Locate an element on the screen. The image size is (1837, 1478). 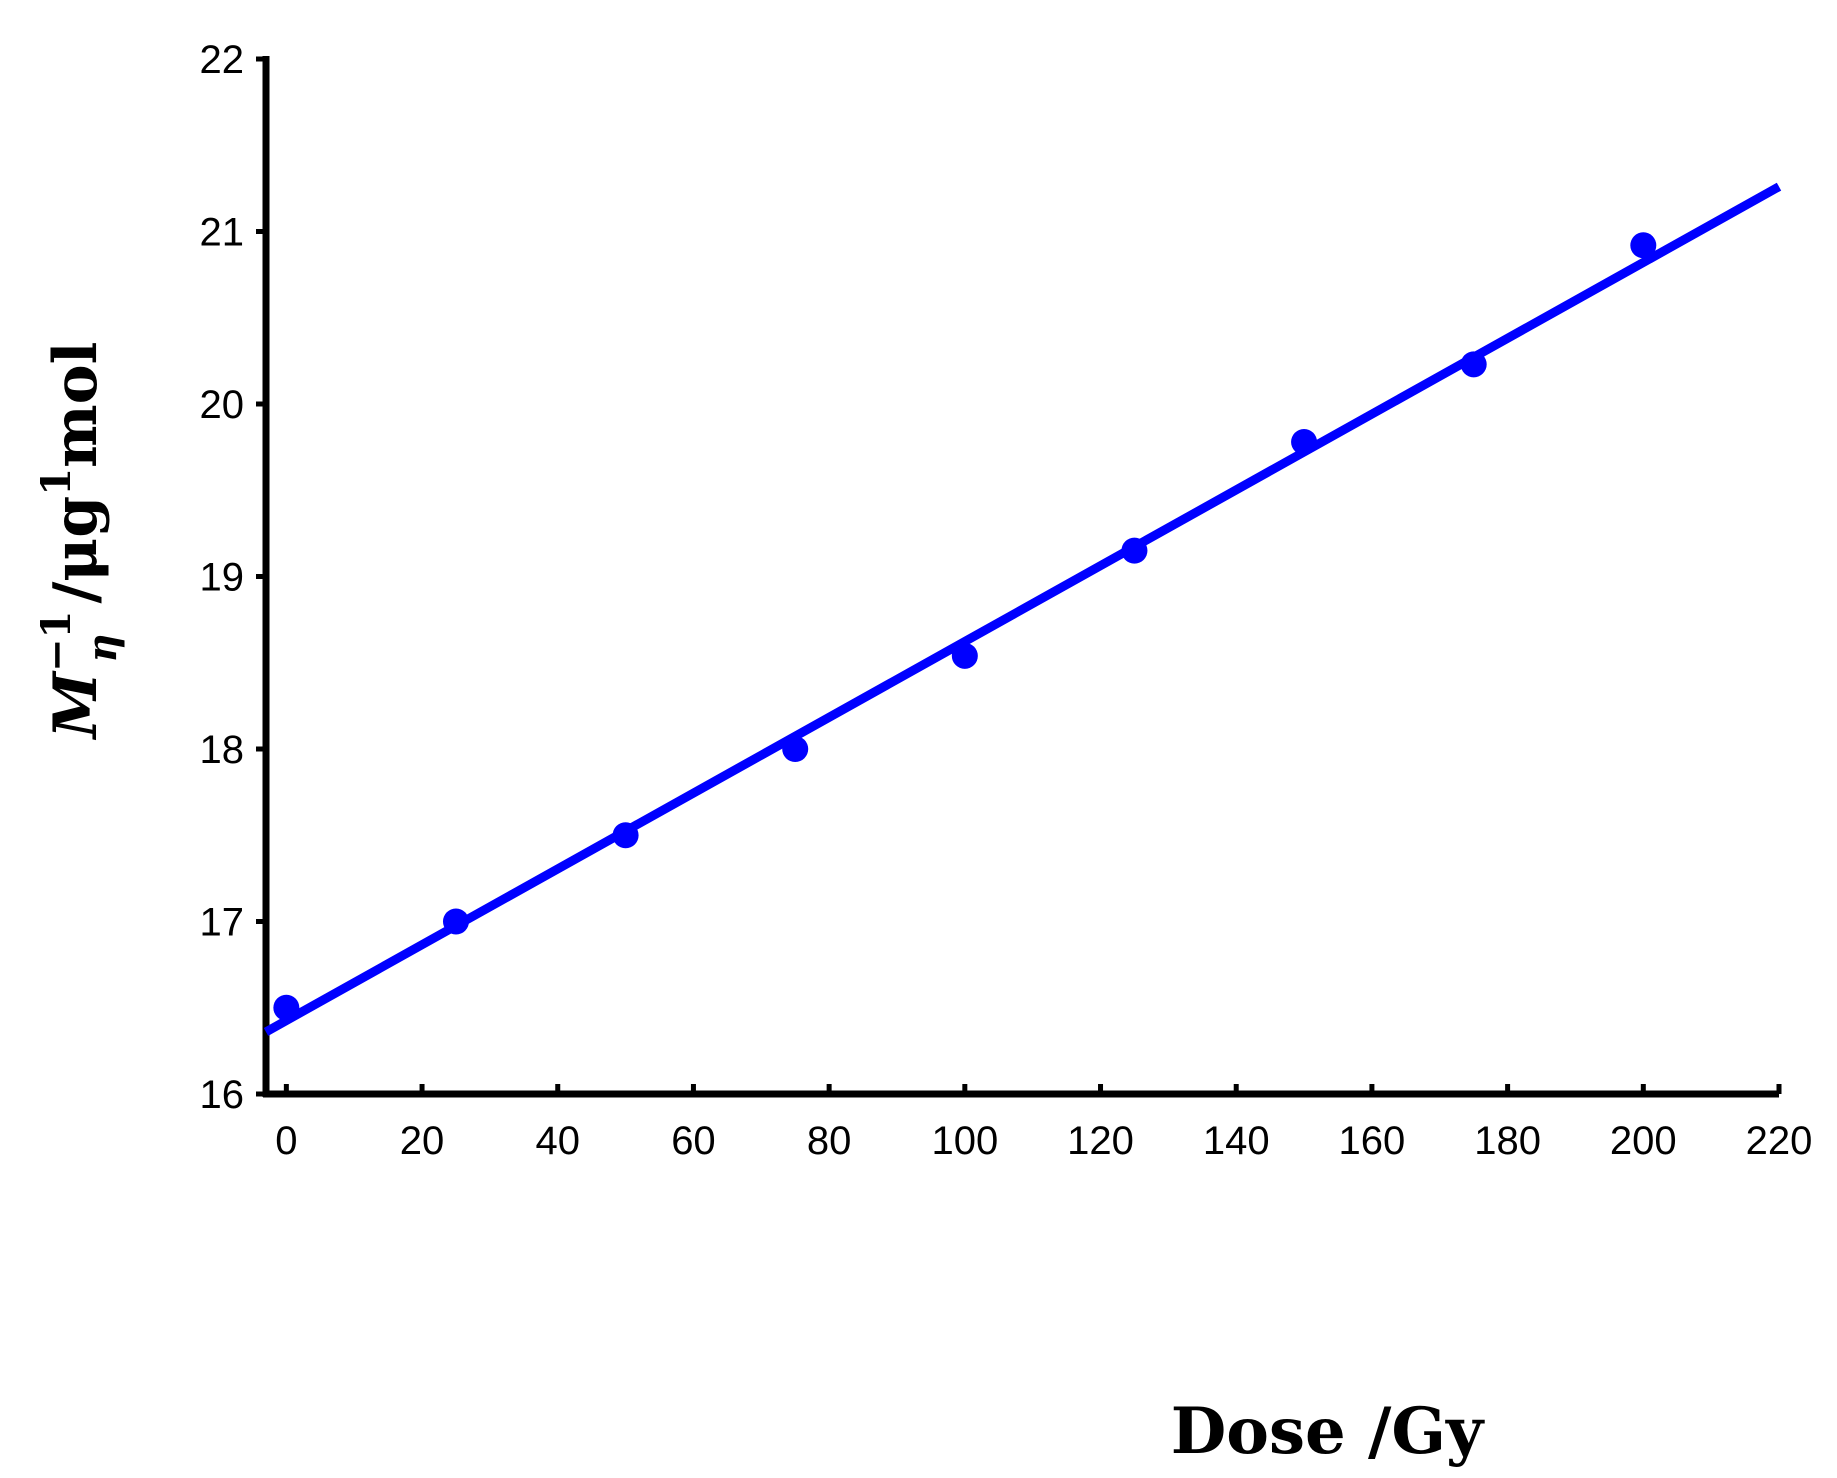
x-tick-label: 100 is located at coordinates (964, 1141).